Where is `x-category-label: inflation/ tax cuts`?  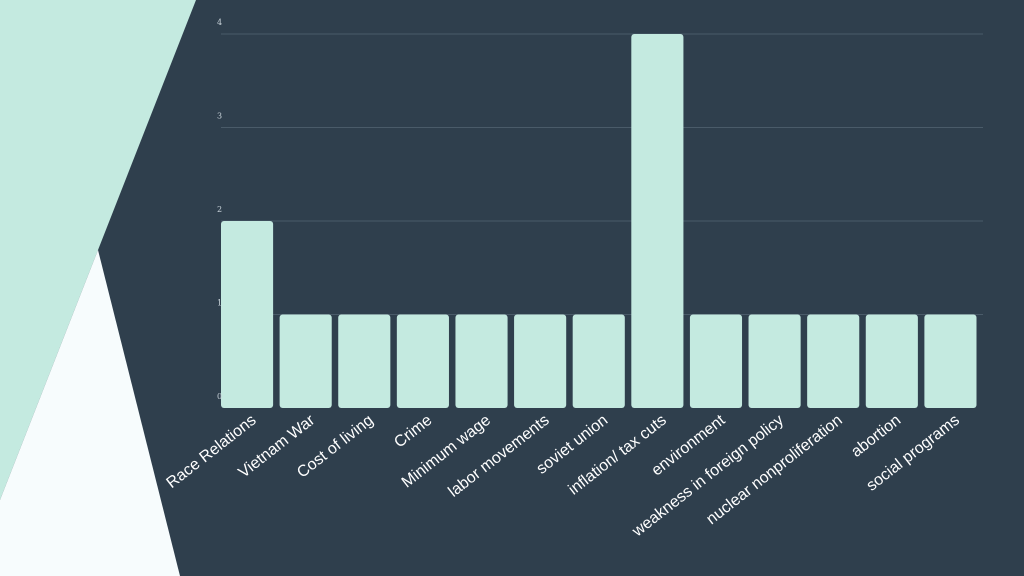
x-category-label: inflation/ tax cuts is located at coordinates (617, 455).